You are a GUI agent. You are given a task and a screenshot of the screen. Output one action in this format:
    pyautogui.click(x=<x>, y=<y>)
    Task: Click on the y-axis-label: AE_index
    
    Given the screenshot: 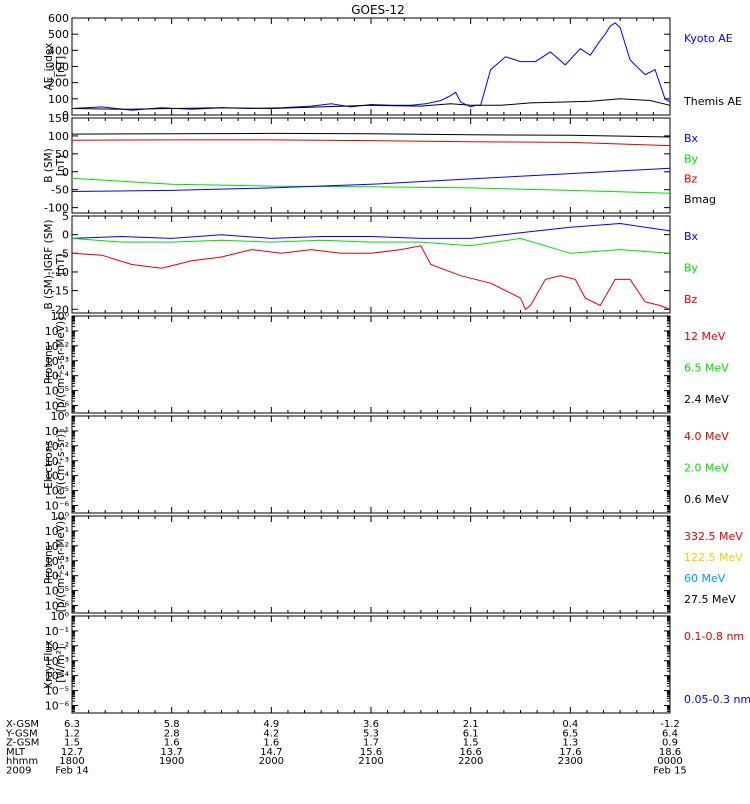 What is the action you would take?
    pyautogui.click(x=49, y=67)
    